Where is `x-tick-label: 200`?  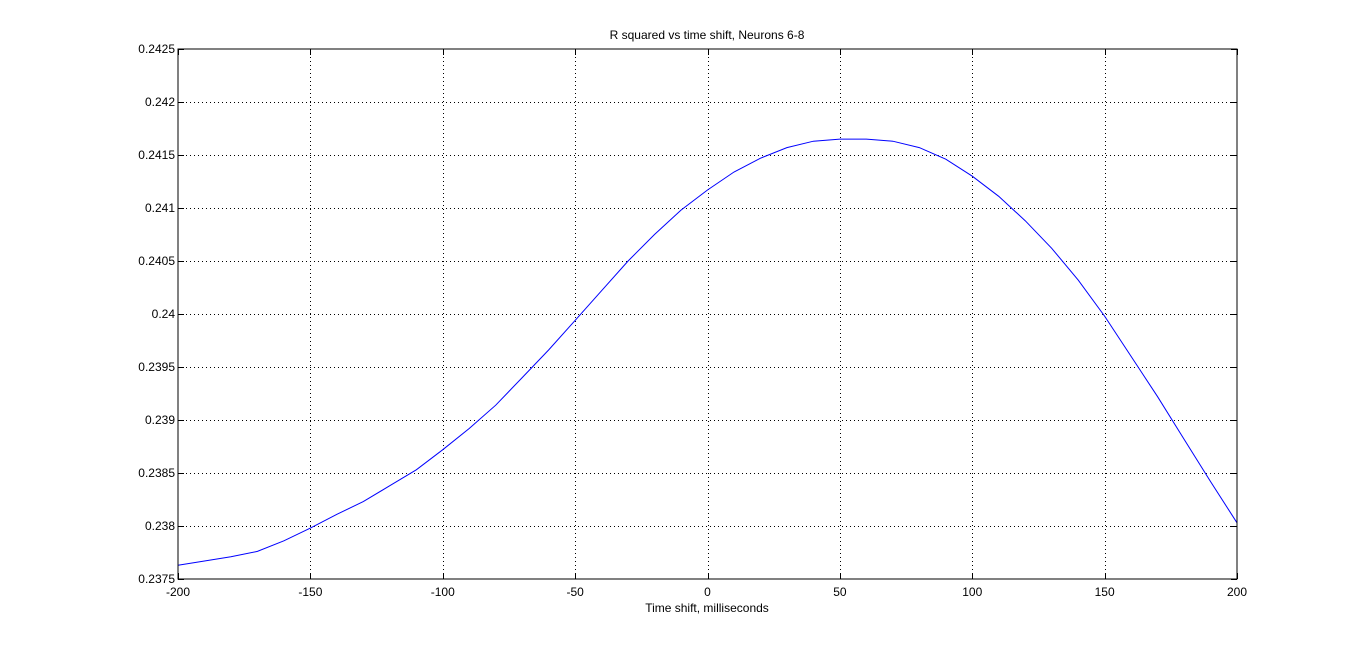 x-tick-label: 200 is located at coordinates (1237, 592).